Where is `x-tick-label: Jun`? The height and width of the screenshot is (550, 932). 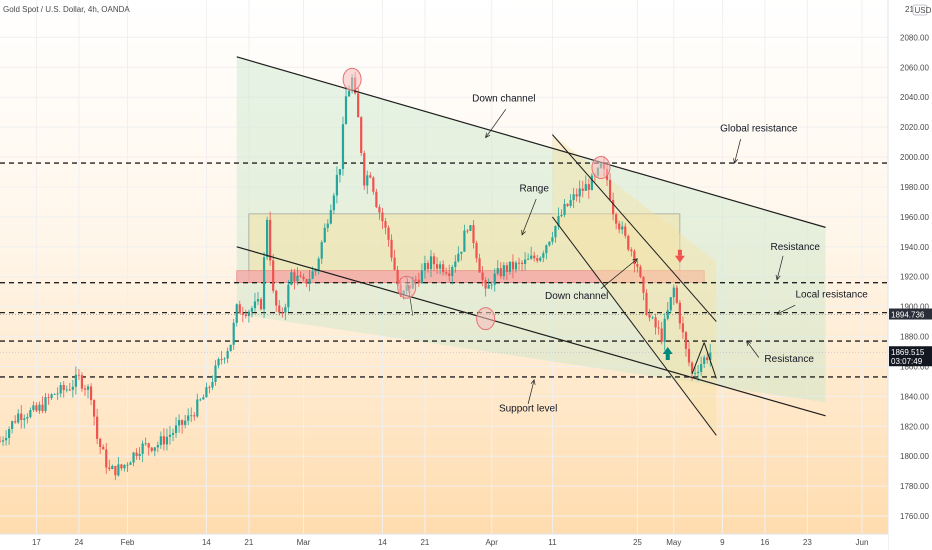 x-tick-label: Jun is located at coordinates (862, 542).